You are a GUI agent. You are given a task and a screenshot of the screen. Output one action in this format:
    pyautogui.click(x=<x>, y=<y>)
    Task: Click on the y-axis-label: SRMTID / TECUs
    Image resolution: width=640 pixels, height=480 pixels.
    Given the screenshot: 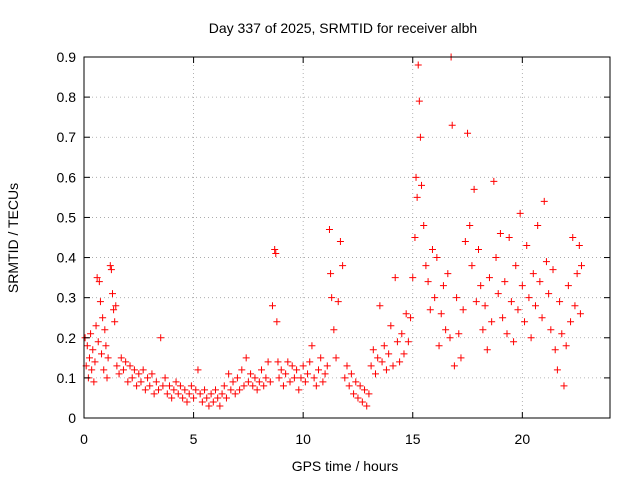 What is the action you would take?
    pyautogui.click(x=13, y=238)
    